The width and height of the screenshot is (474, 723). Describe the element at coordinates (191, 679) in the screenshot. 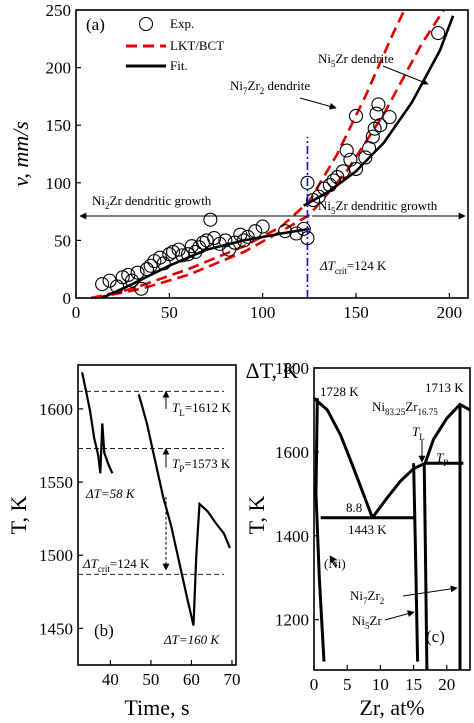

I see `panel-b-x-tick-label: 60` at that location.